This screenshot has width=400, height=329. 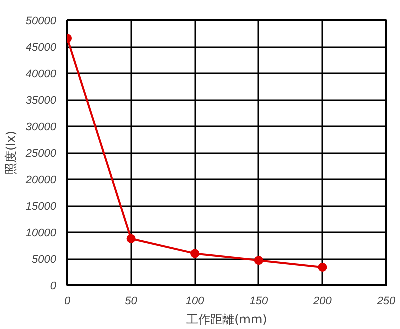 What do you see at coordinates (322, 302) in the screenshot?
I see `x-tick-label: 200` at bounding box center [322, 302].